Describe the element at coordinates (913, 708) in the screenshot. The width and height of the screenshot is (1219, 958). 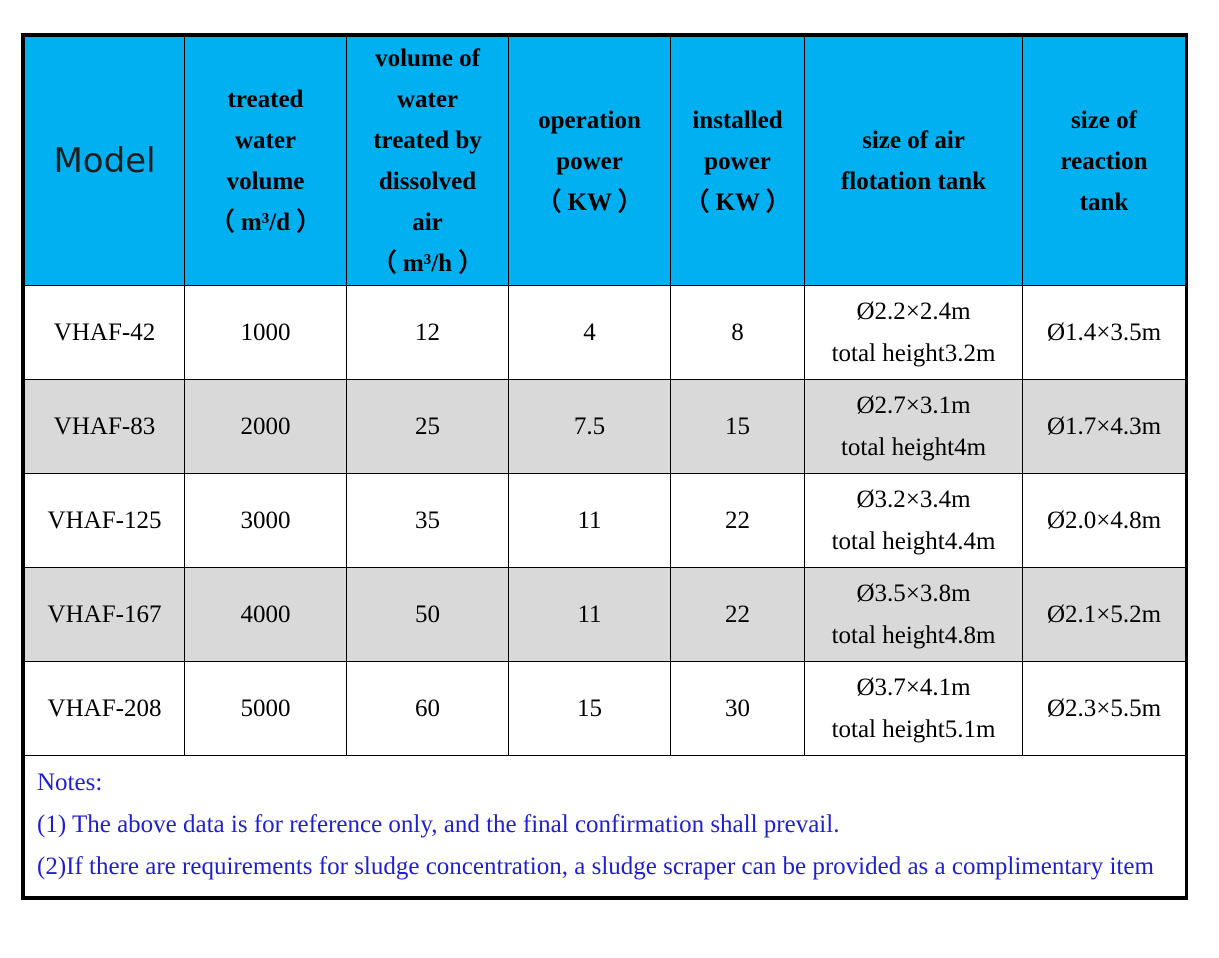
I see `cell-flotation-tank-size: Ø3.7×4.1m total height5.1m` at that location.